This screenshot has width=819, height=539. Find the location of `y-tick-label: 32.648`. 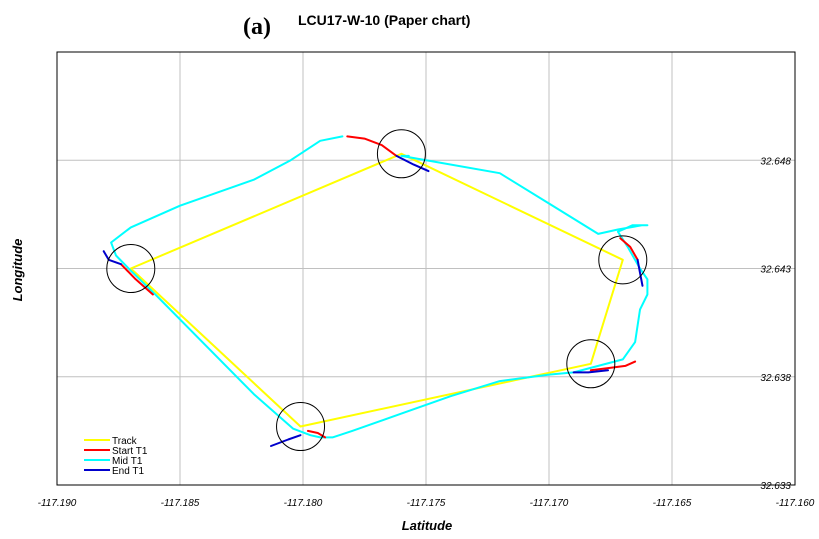

y-tick-label: 32.648 is located at coordinates (775, 161).